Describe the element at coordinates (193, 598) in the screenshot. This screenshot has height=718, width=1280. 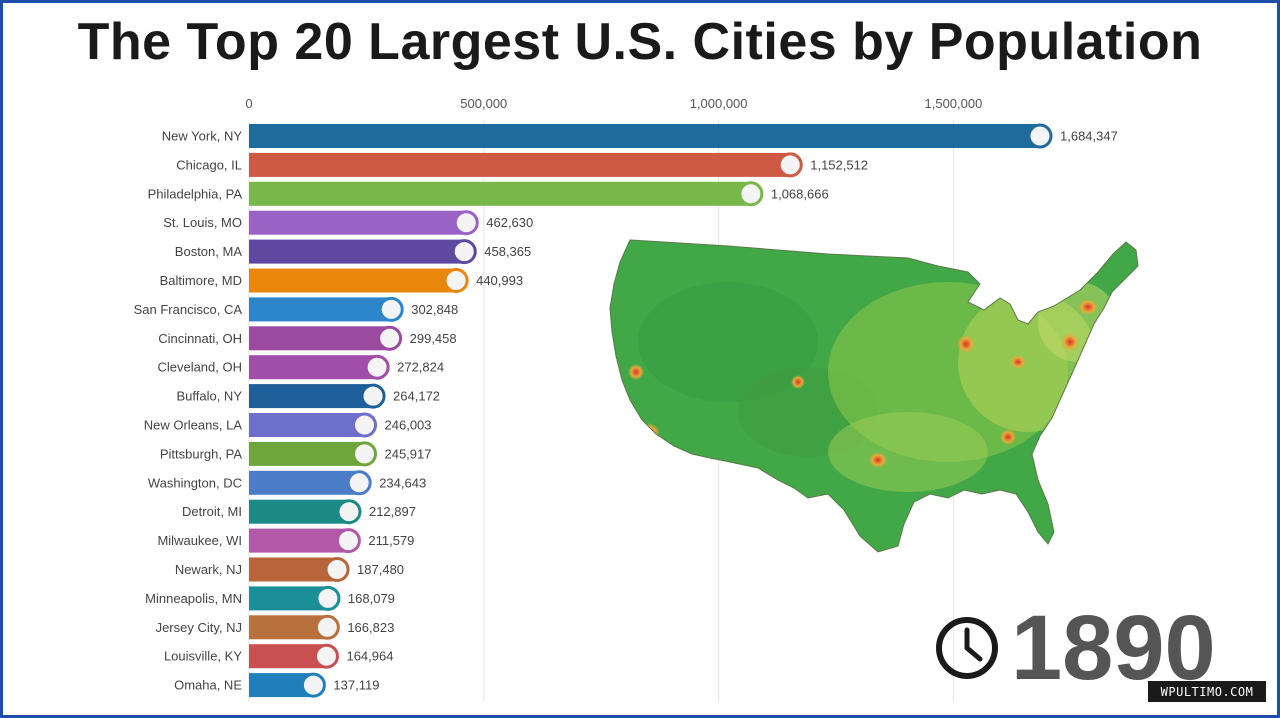
I see `category-label: Minneapolis, MN` at that location.